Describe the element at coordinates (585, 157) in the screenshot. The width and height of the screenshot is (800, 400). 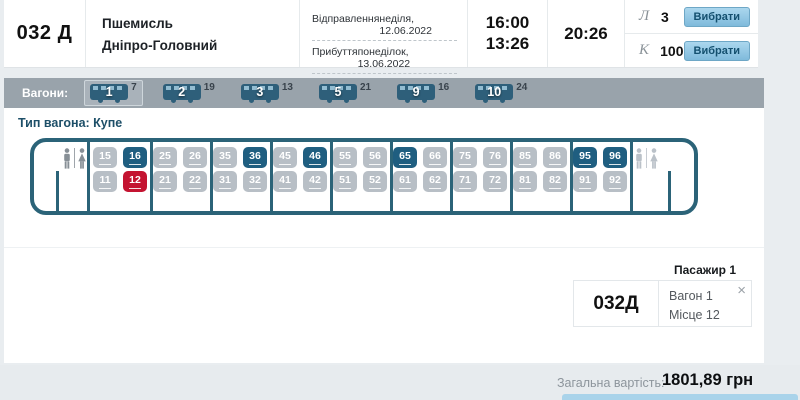
I see `seat-95: 95` at that location.